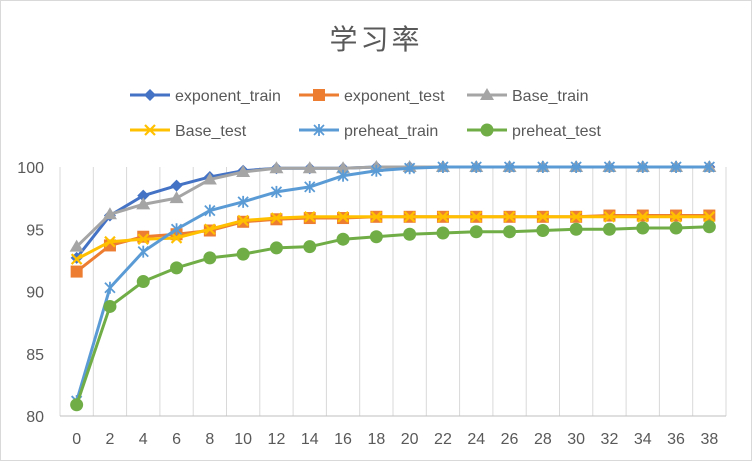 This screenshot has height=461, width=752. I want to click on y-tick-label: 95, so click(35, 230).